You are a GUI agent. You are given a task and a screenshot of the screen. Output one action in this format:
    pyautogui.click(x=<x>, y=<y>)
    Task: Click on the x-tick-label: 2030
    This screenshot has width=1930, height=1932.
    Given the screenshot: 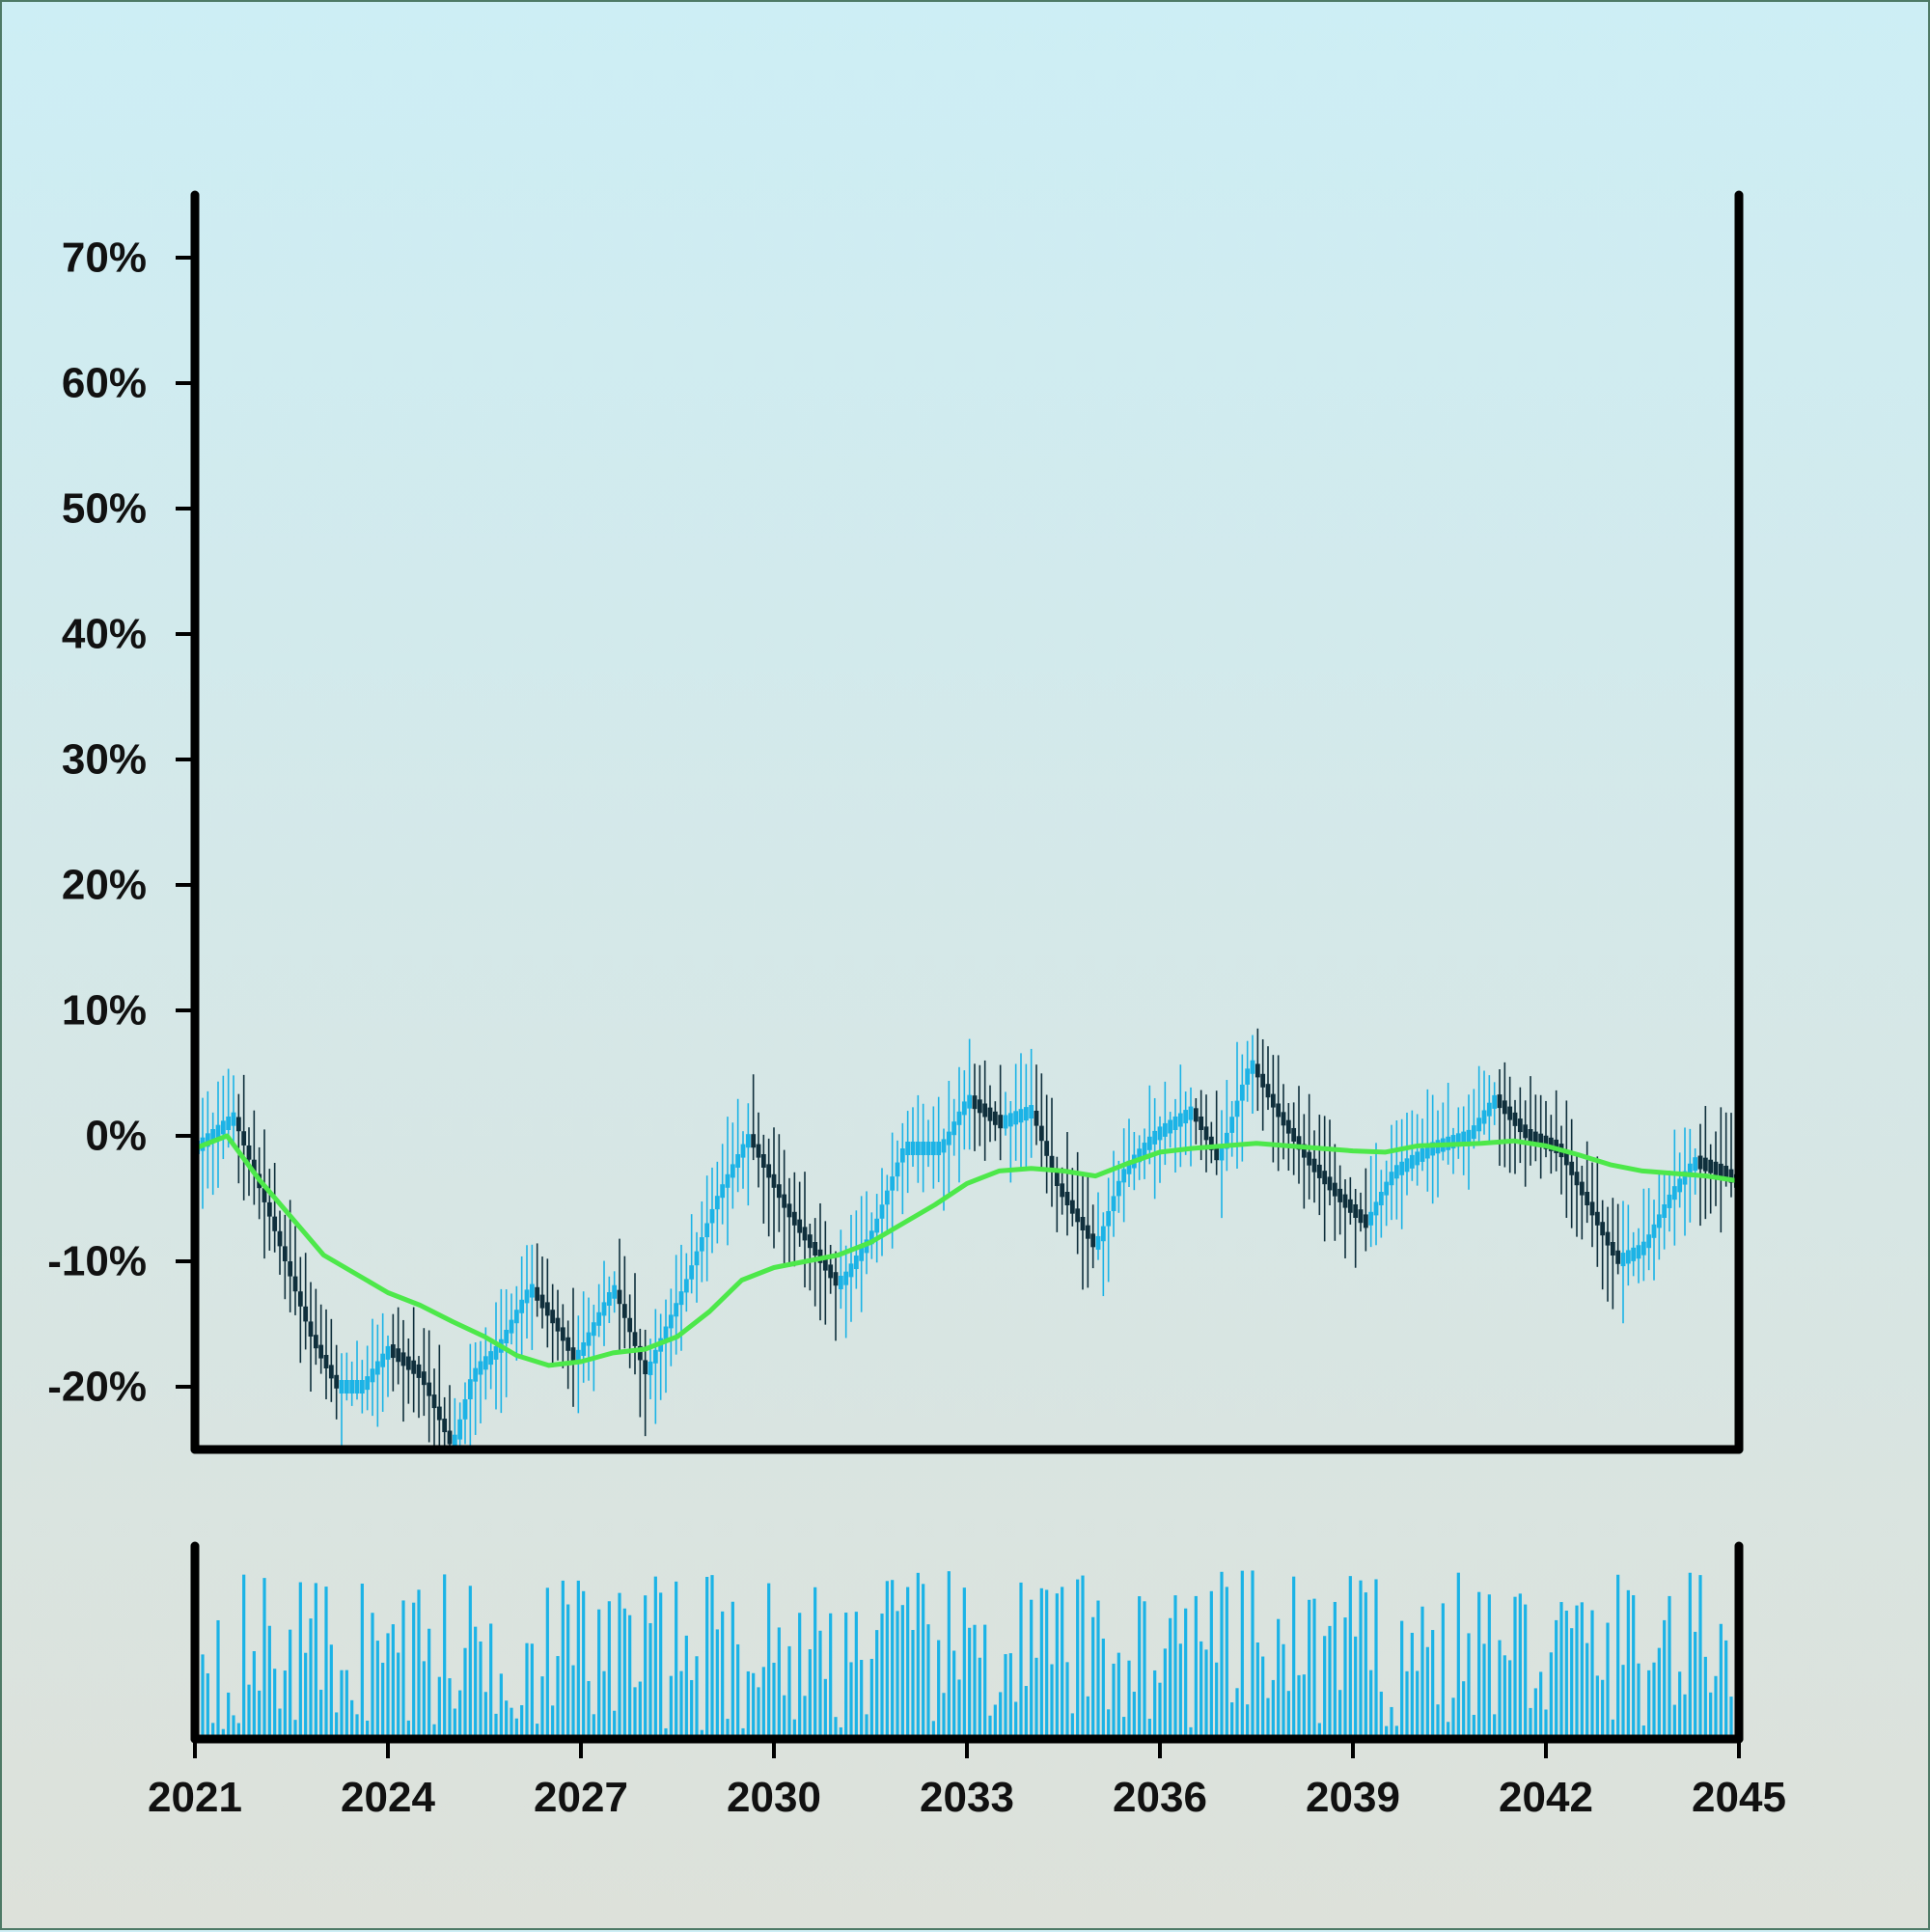 What is the action you would take?
    pyautogui.click(x=774, y=1797)
    